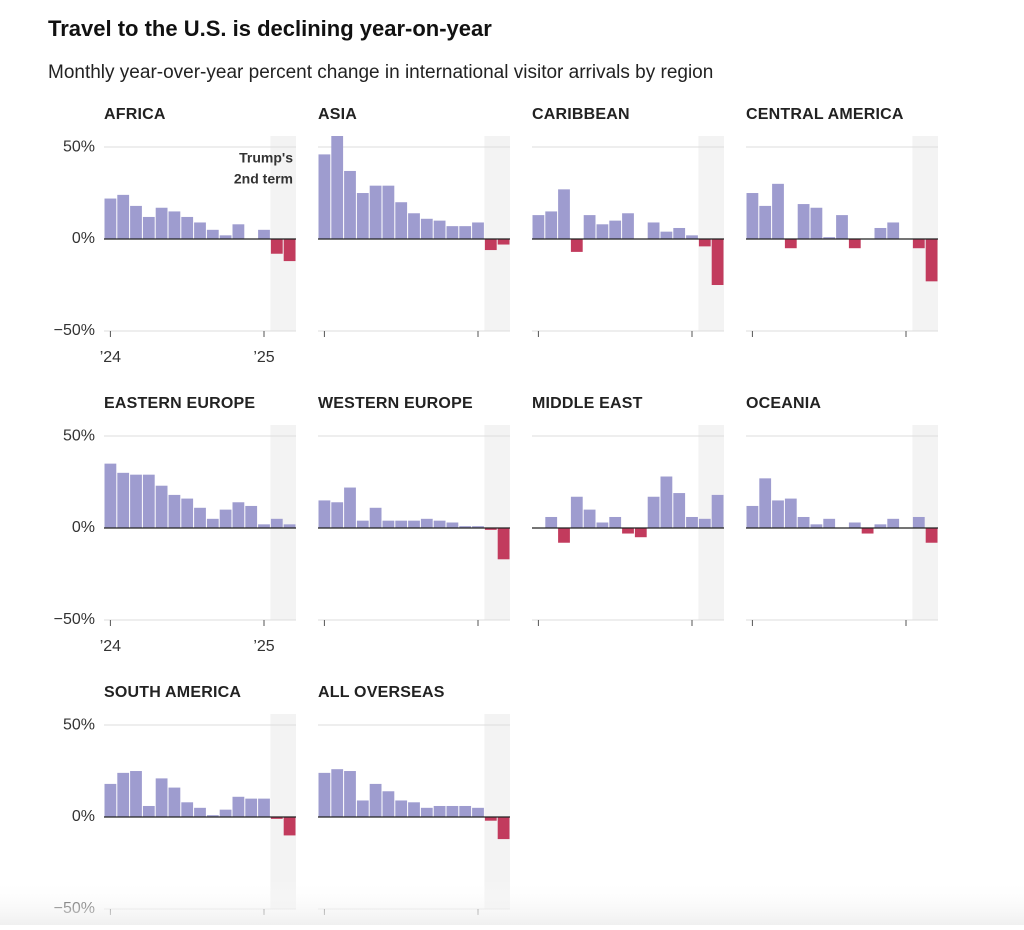 The width and height of the screenshot is (1024, 930). Describe the element at coordinates (266, 158) in the screenshot. I see `annotation: Trump's` at that location.